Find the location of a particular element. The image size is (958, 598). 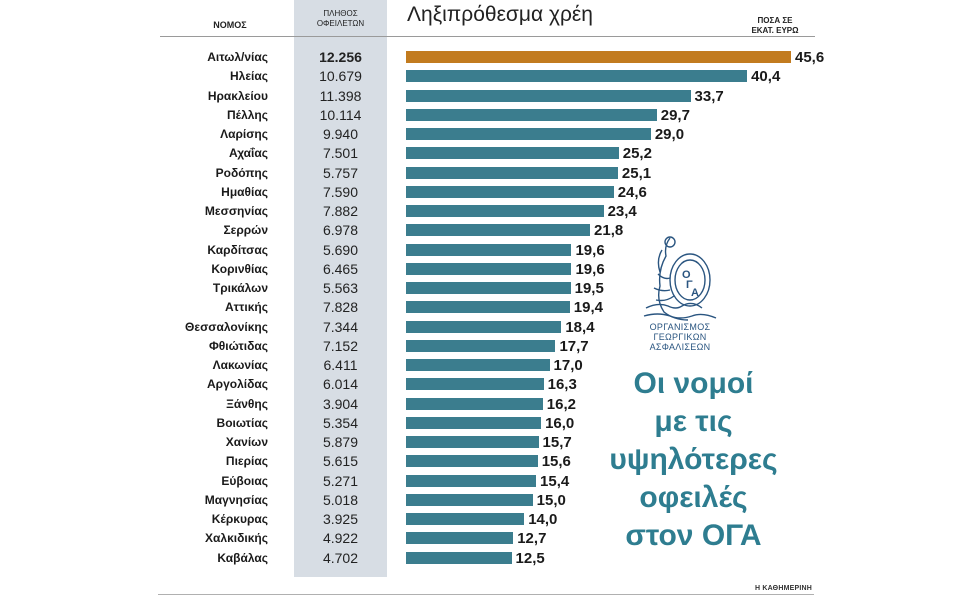

table-row: Αργολίδας 6.014 16,3 is located at coordinates (479, 384).